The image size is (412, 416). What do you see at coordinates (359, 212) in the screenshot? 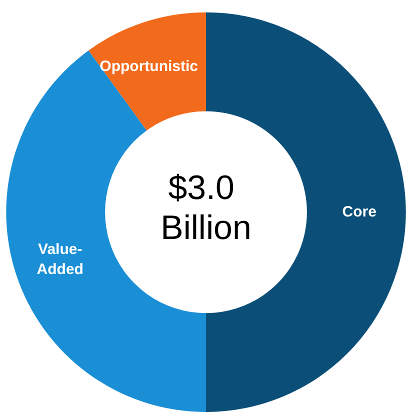
I see `slice-label: Core` at bounding box center [359, 212].